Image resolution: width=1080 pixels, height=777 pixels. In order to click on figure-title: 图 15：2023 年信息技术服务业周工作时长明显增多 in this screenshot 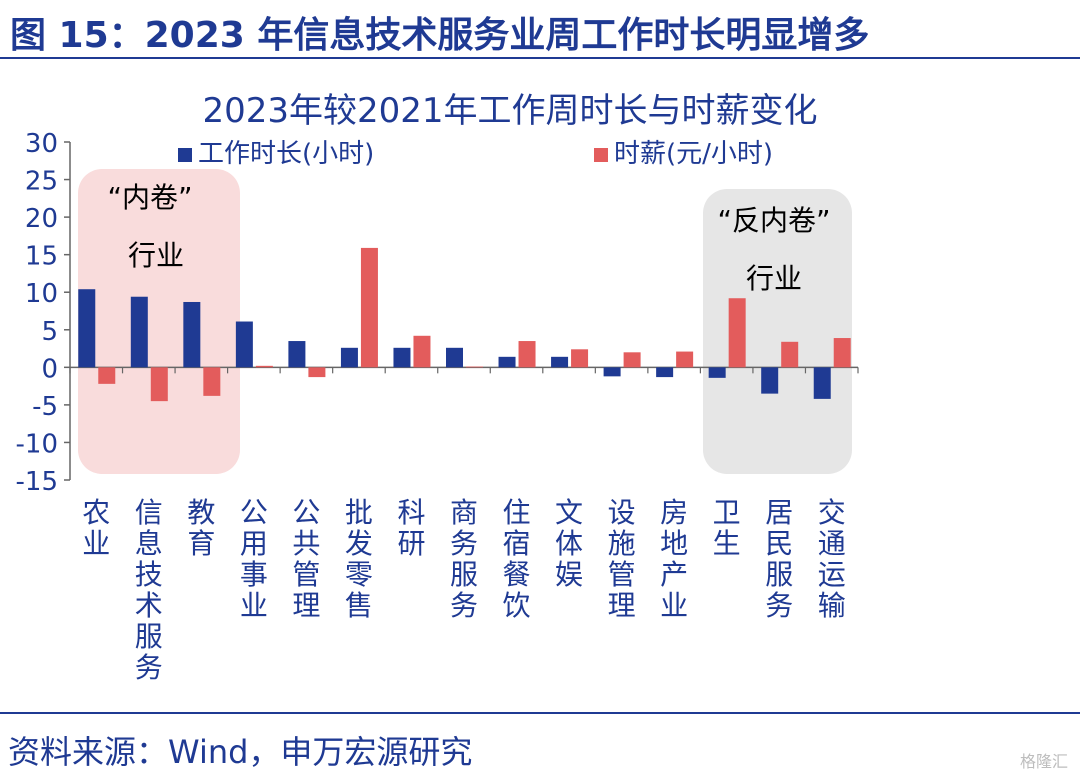, I will do `click(440, 35)`.